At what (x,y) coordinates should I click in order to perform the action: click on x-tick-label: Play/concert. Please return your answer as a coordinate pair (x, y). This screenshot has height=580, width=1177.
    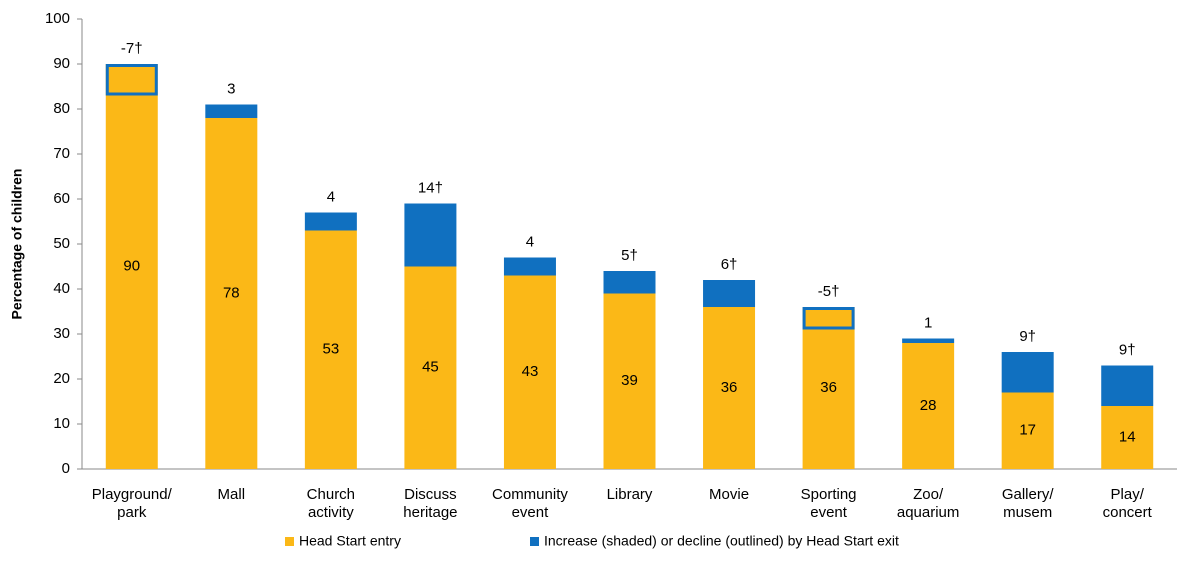
    Looking at the image, I should click on (1128, 503).